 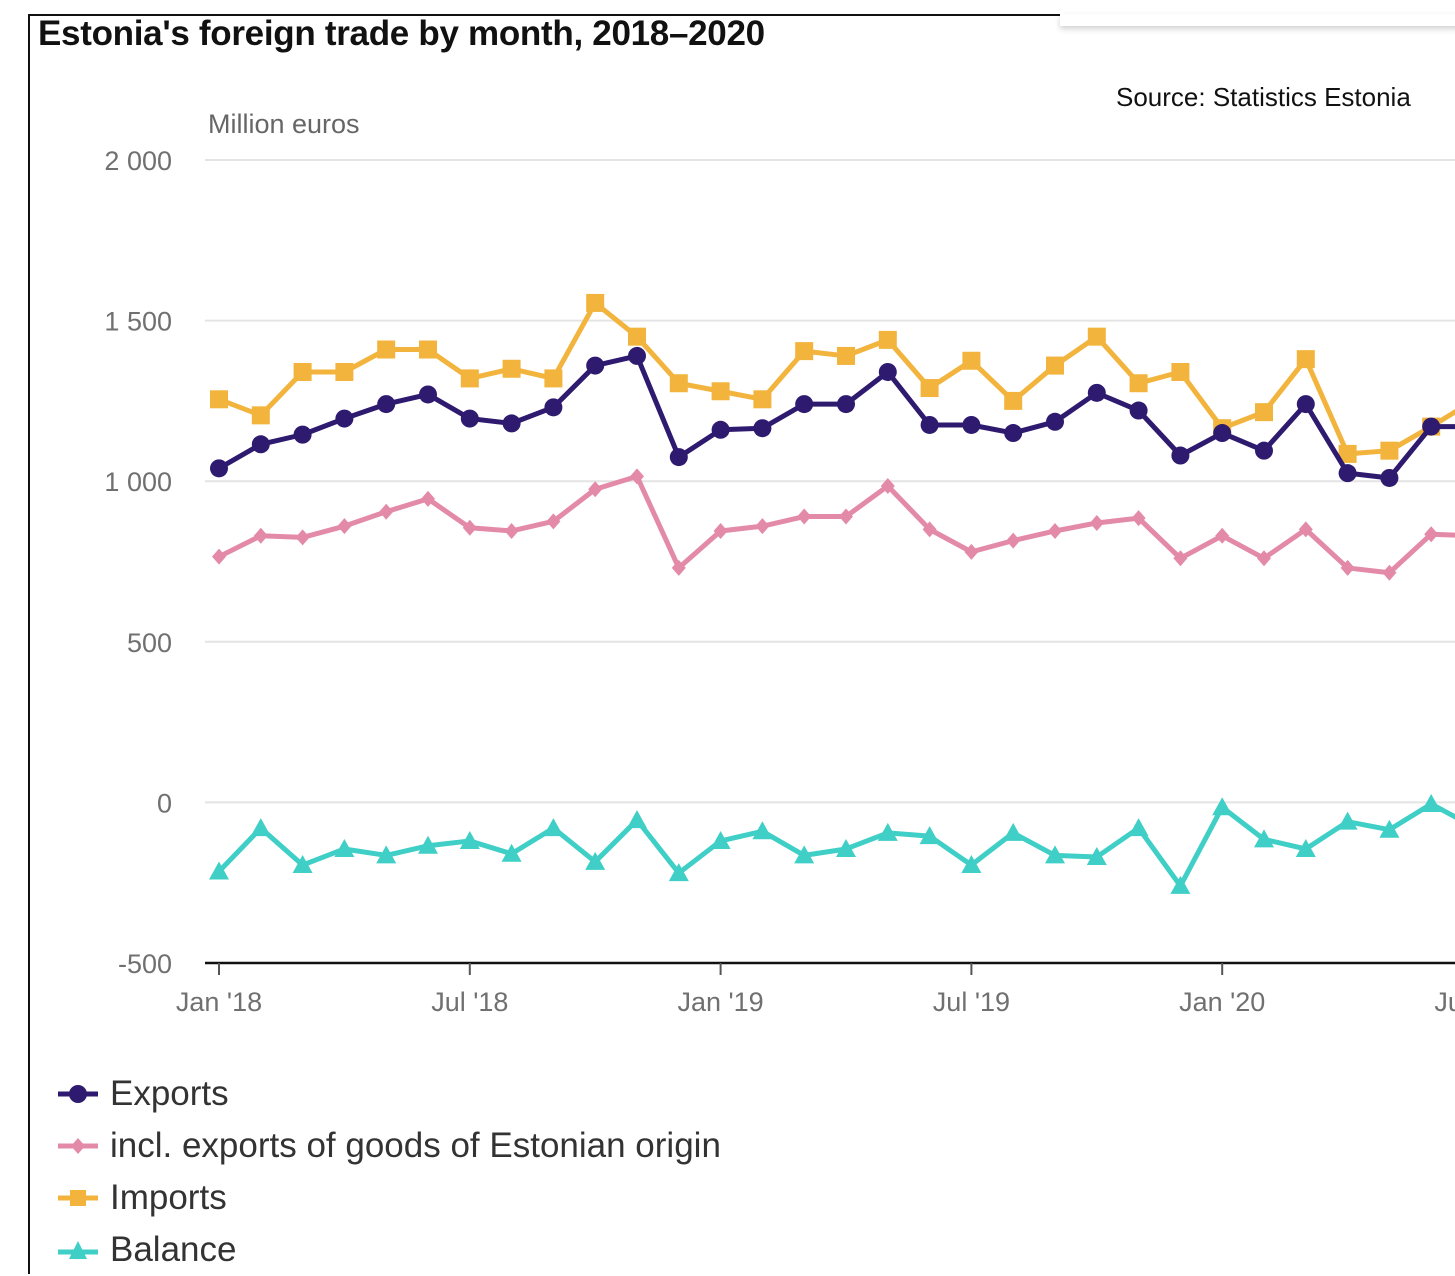 What do you see at coordinates (832, 416) in the screenshot?
I see `series-exports` at bounding box center [832, 416].